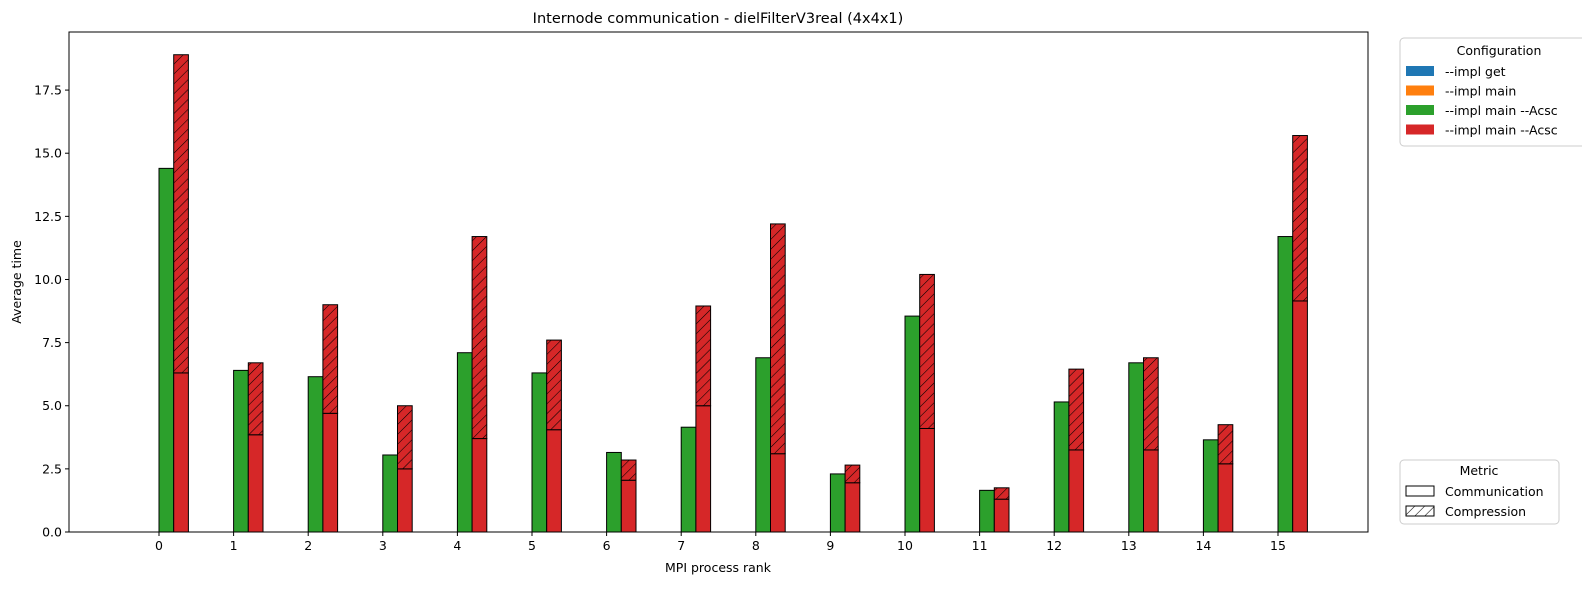  Describe the element at coordinates (980, 545) in the screenshot. I see `x-tick-label: 11` at that location.